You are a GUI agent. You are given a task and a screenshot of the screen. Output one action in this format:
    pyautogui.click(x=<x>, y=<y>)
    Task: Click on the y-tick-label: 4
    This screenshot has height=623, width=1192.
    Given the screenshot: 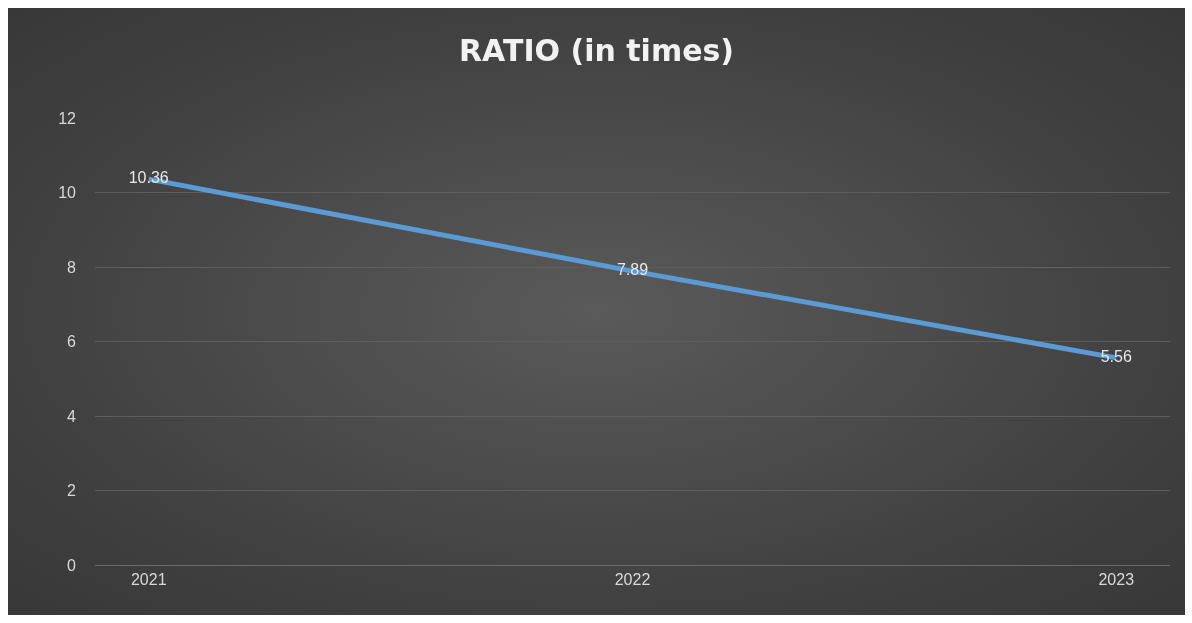 What is the action you would take?
    pyautogui.click(x=72, y=416)
    